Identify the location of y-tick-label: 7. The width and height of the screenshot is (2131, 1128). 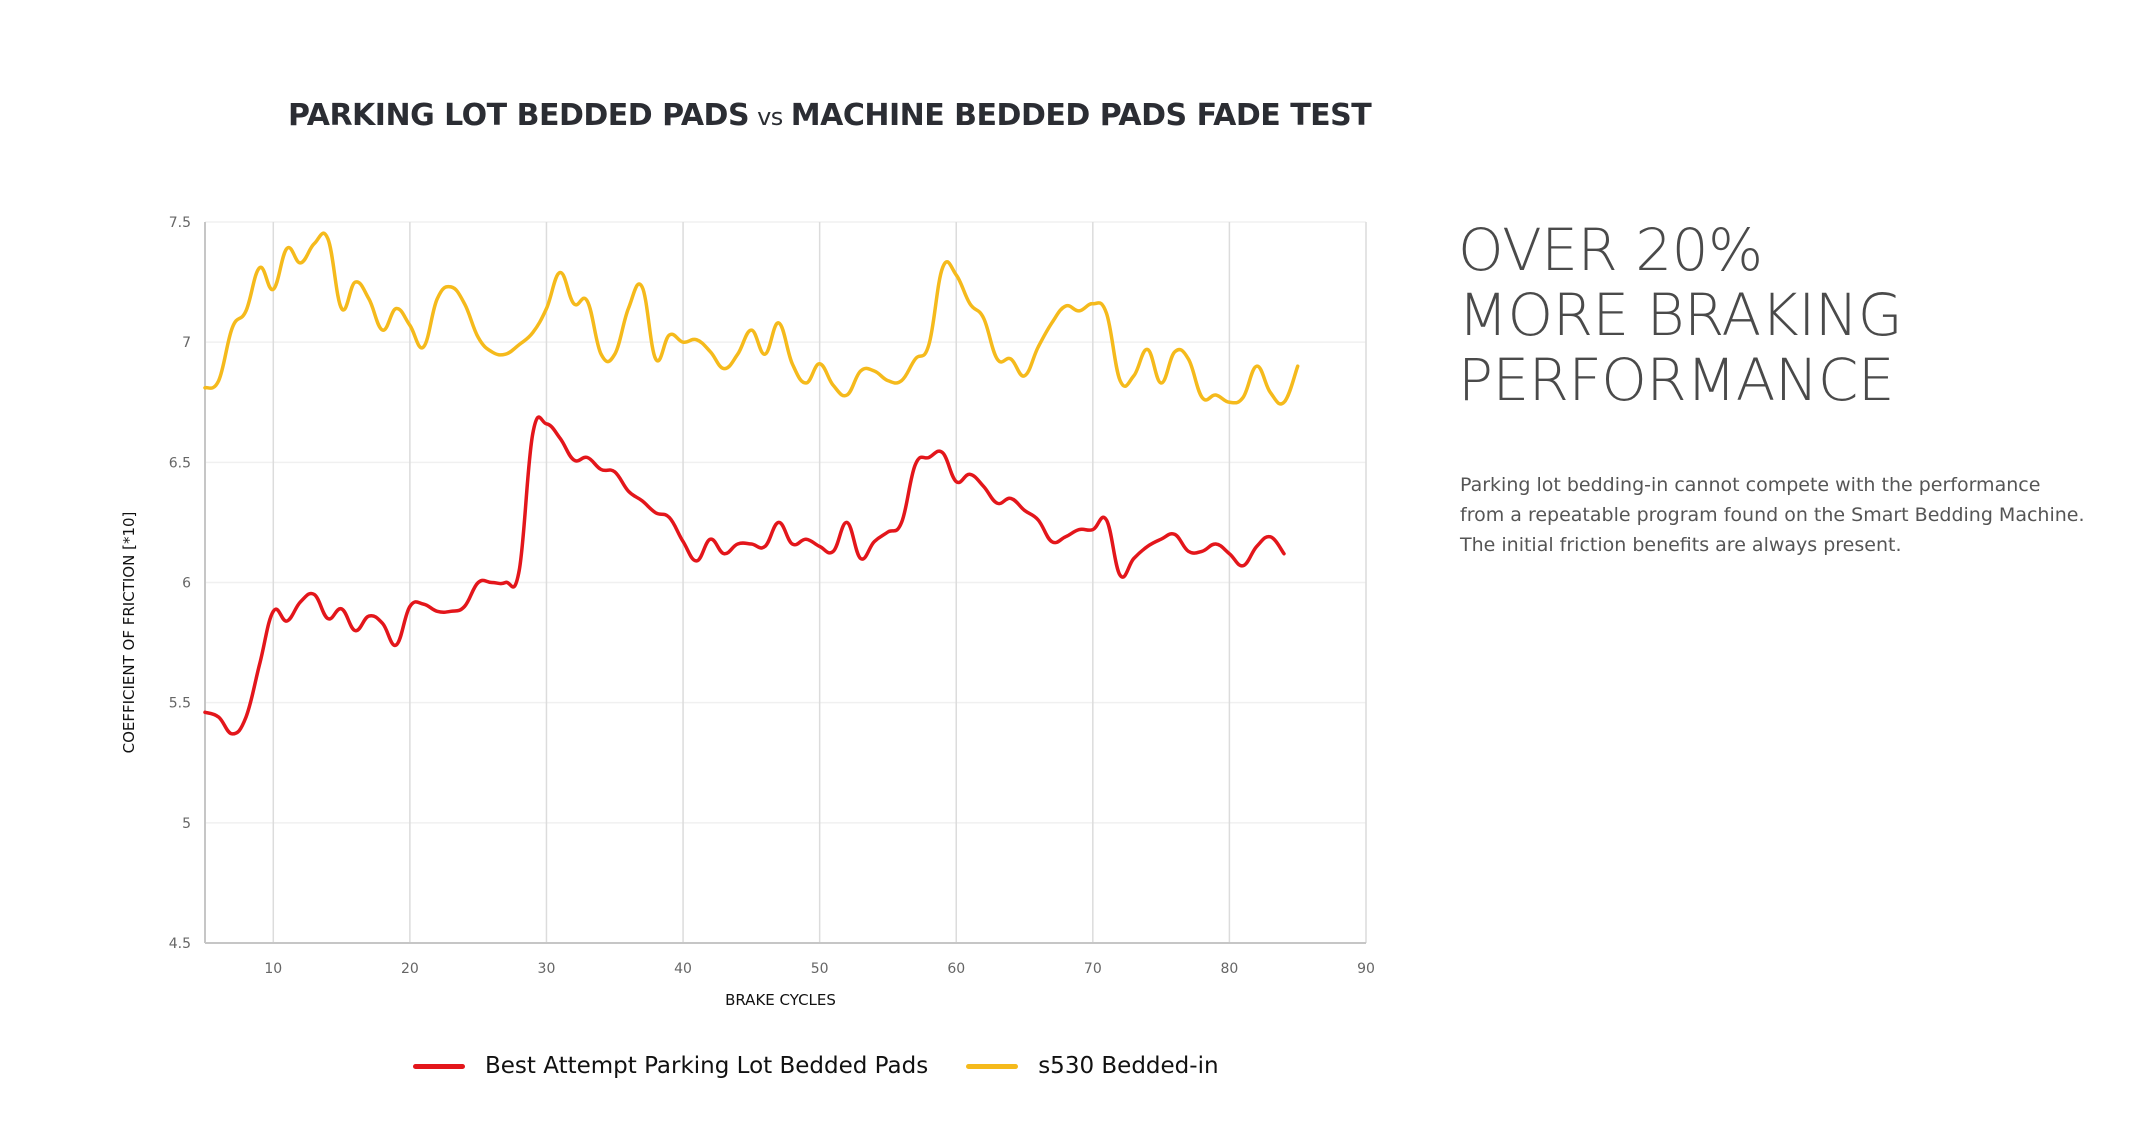
(186, 343).